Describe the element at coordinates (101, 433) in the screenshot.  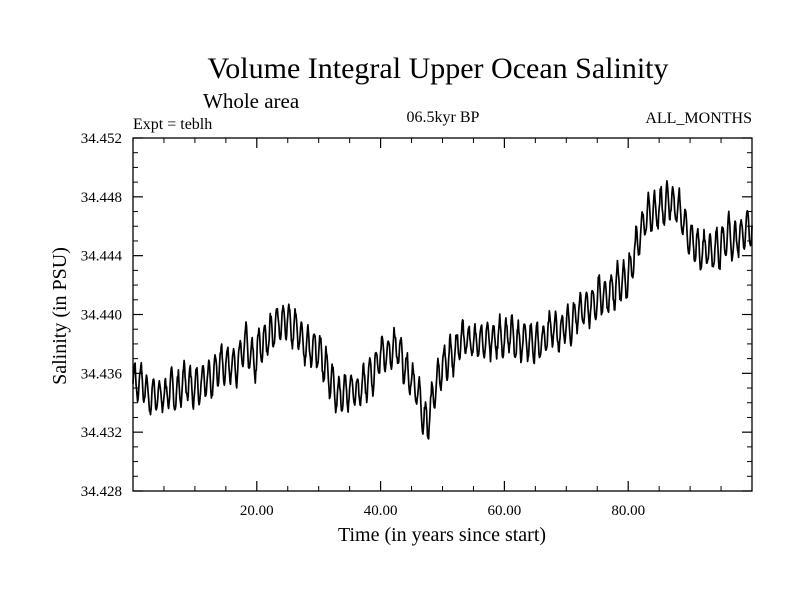
I see `y-tick-label: 34.432` at that location.